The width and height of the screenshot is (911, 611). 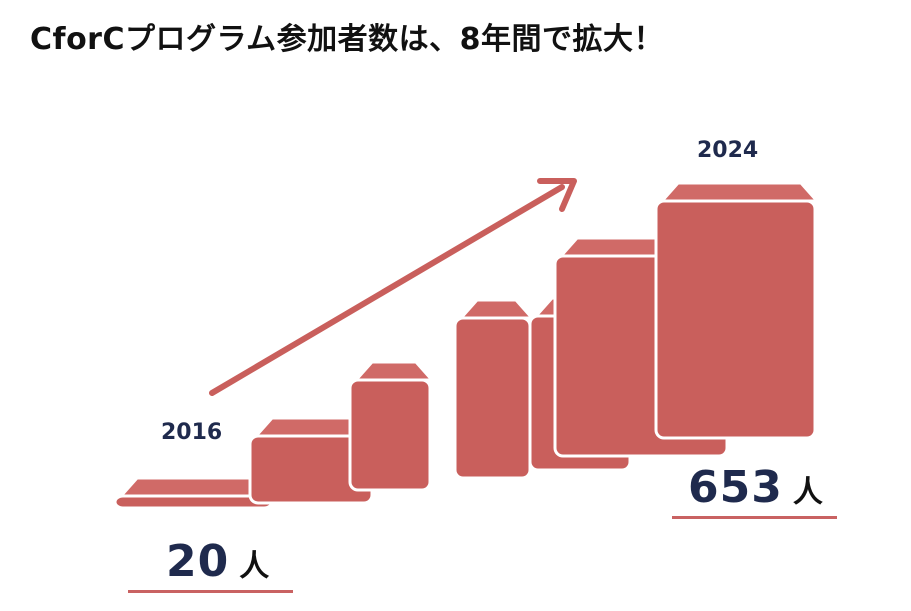 I want to click on trend-arrow-head, so click(x=557, y=195).